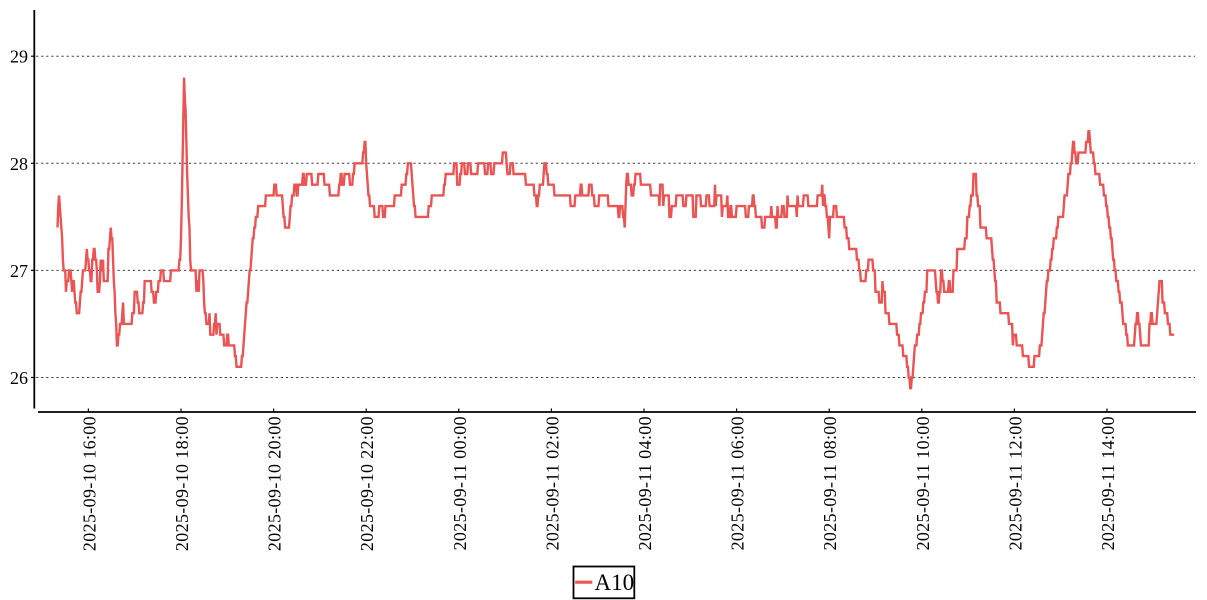 Image resolution: width=1207 pixels, height=600 pixels. I want to click on svg-text: 2025-09-11 02:00, so click(552, 483).